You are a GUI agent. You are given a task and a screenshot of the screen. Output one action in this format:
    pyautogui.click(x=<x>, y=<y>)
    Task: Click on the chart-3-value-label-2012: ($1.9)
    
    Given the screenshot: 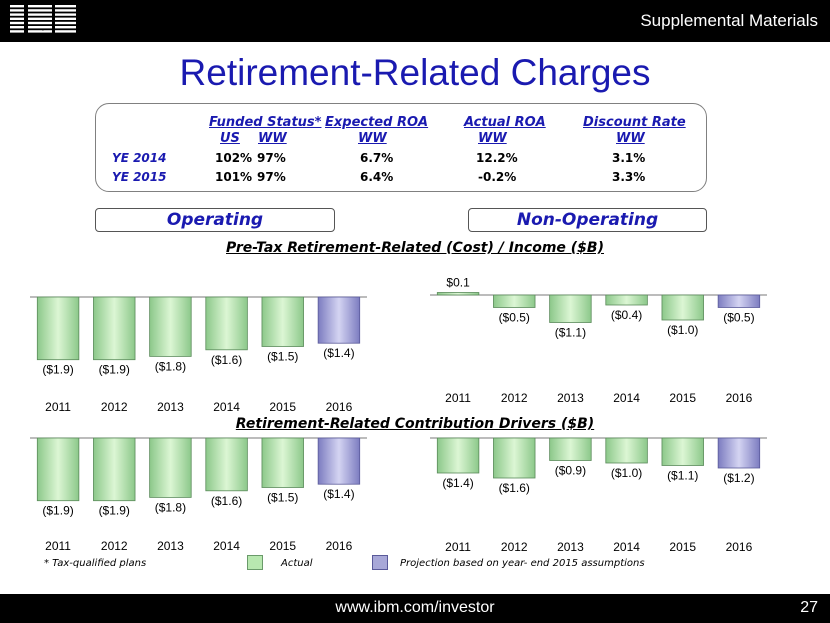 What is the action you would take?
    pyautogui.click(x=114, y=511)
    